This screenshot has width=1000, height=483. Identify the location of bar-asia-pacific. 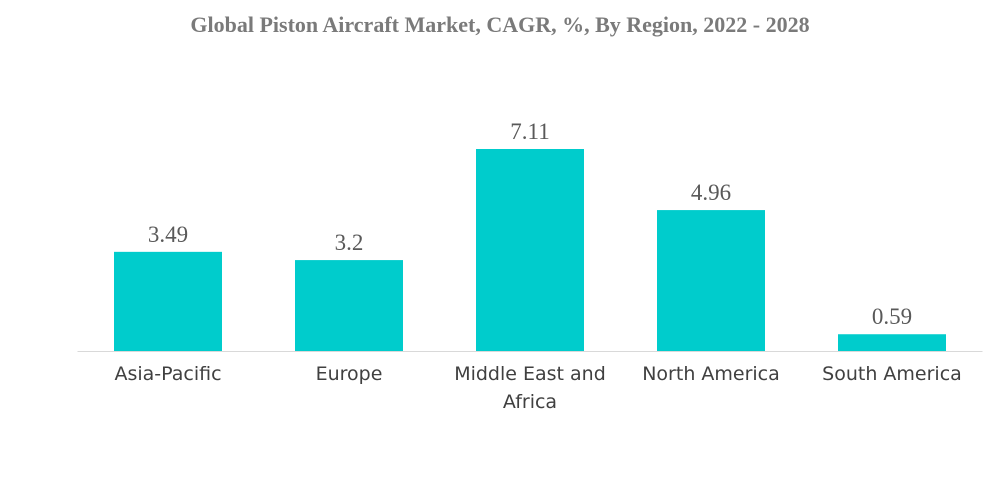
(168, 301).